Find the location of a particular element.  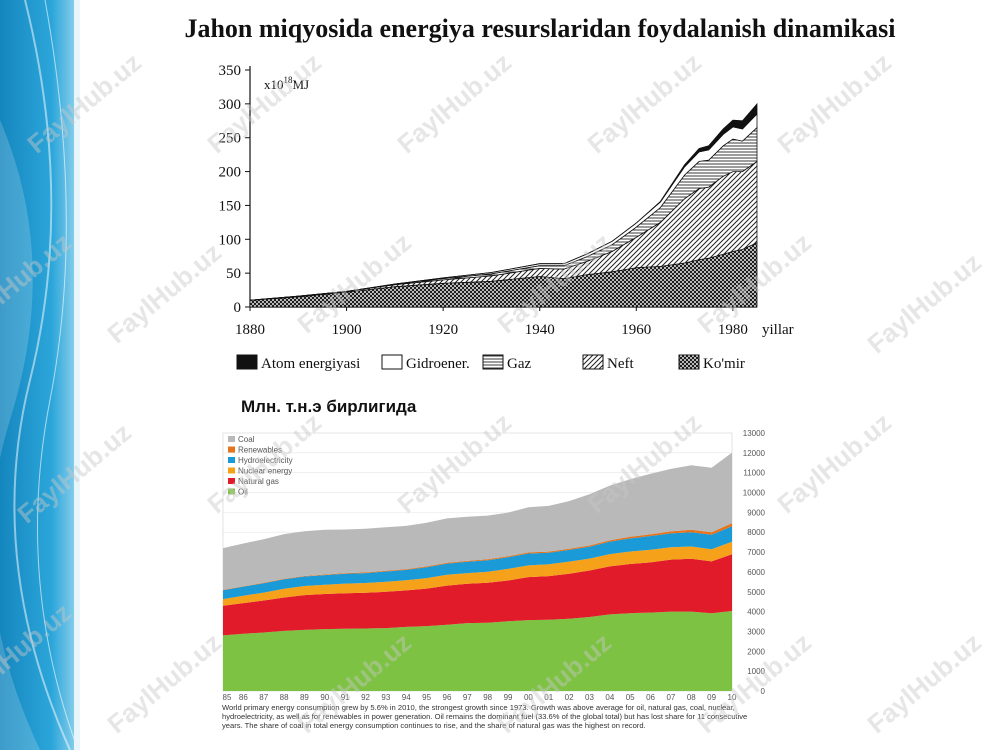

x-tick-label: 03 is located at coordinates (589, 697).